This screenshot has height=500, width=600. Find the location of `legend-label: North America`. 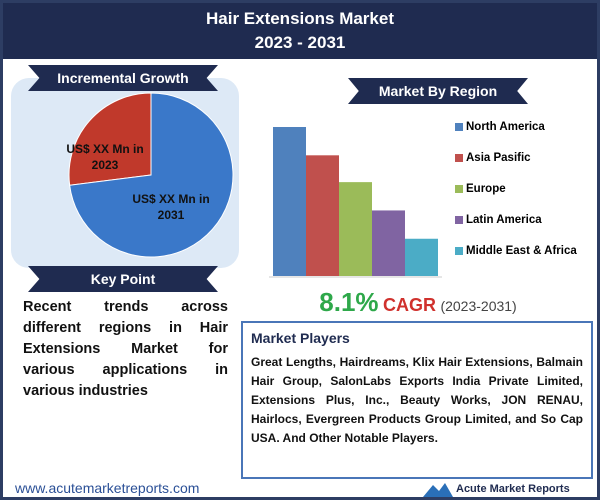

legend-label: North America is located at coordinates (505, 127).